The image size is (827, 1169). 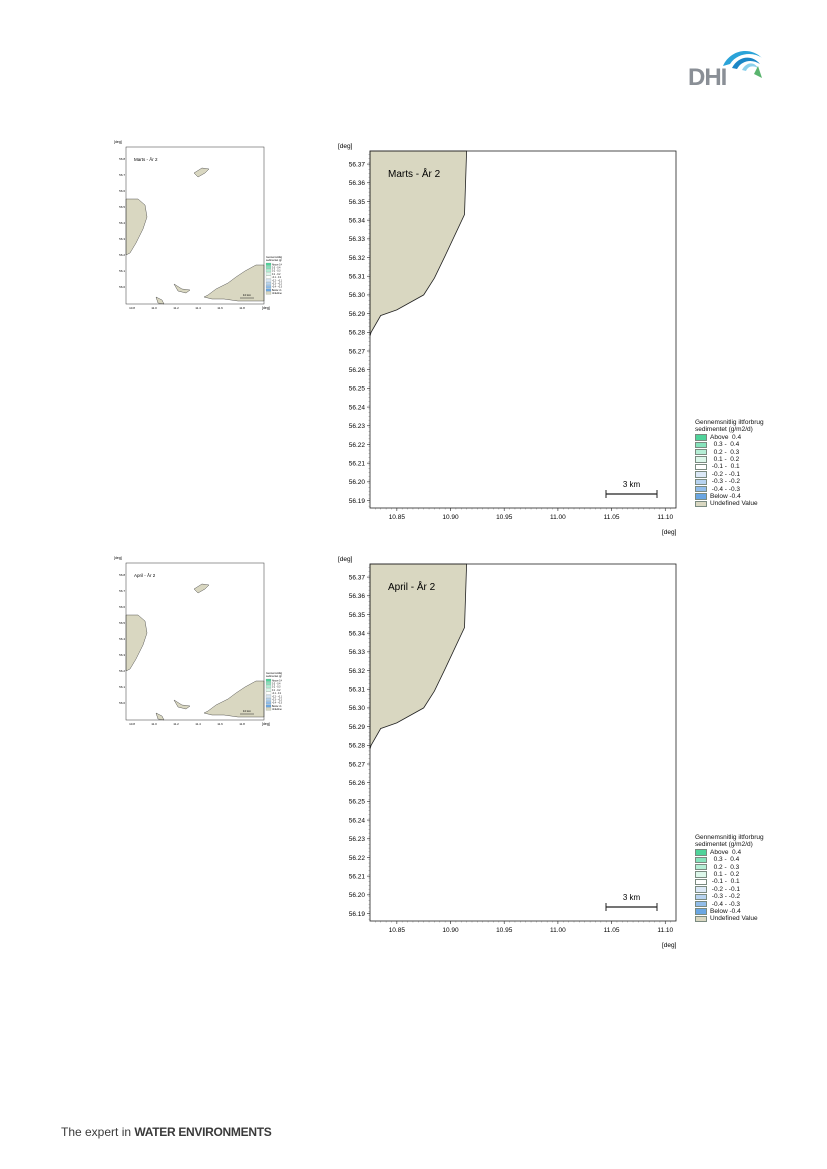 I want to click on x-tick-label: 11.05, so click(x=612, y=930).